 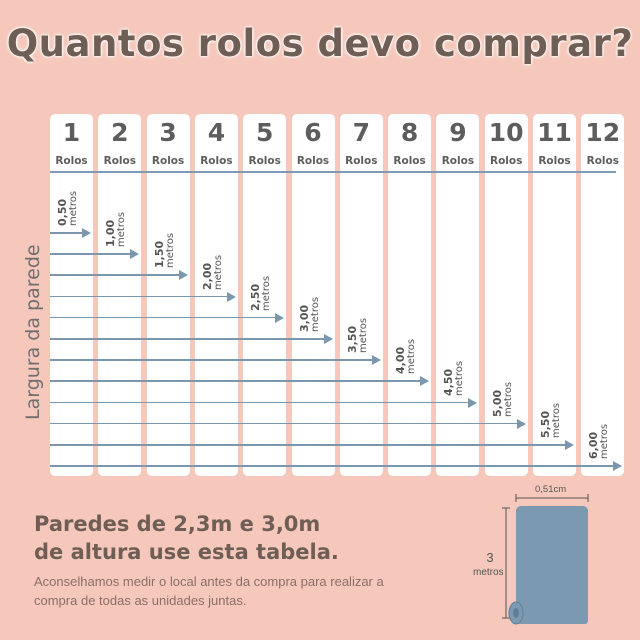 I want to click on measurement-value: 1,50, so click(x=159, y=255).